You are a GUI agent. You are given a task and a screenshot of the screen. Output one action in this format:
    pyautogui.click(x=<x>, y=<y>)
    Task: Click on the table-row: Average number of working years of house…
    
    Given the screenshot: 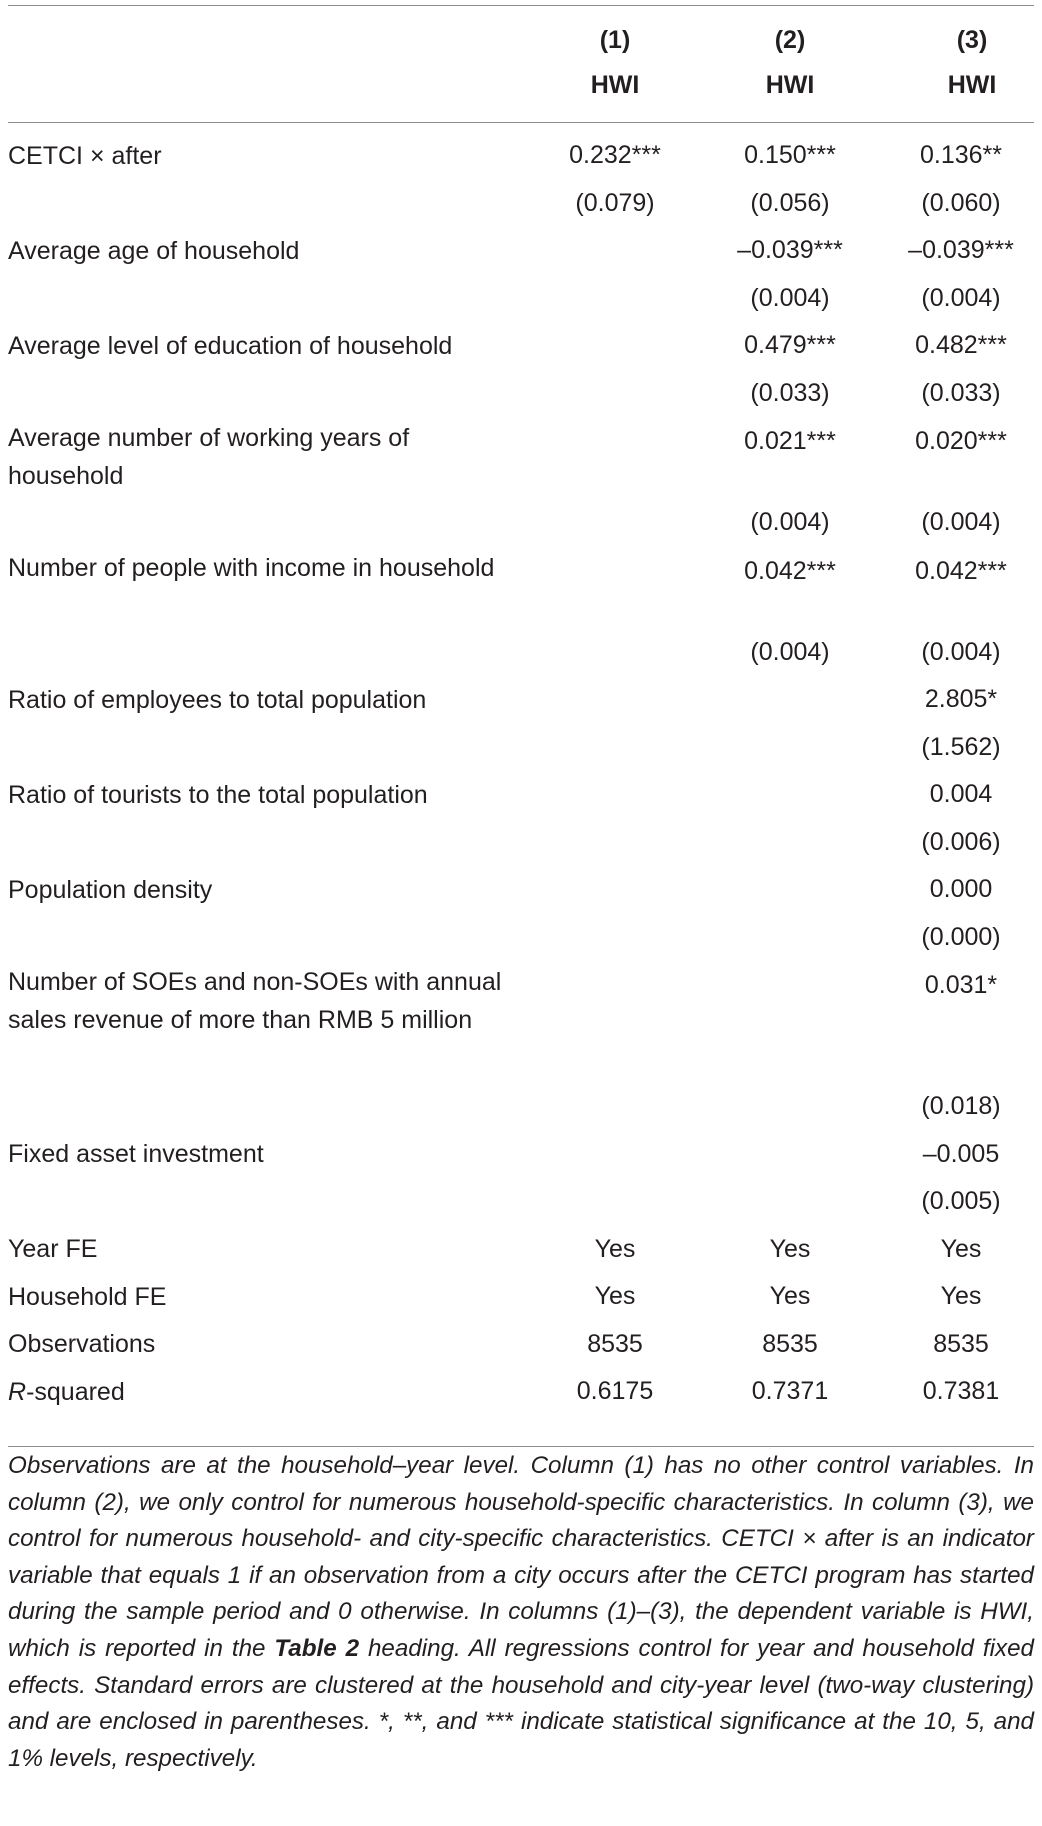 What is the action you would take?
    pyautogui.click(x=521, y=458)
    